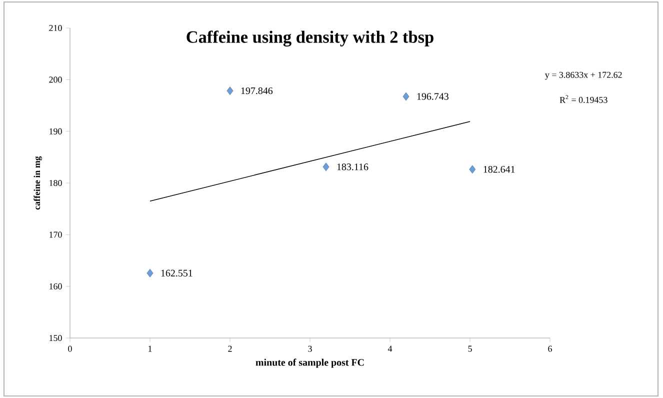 This screenshot has width=663, height=398. Describe the element at coordinates (56, 235) in the screenshot. I see `y-tick-label: 170` at that location.